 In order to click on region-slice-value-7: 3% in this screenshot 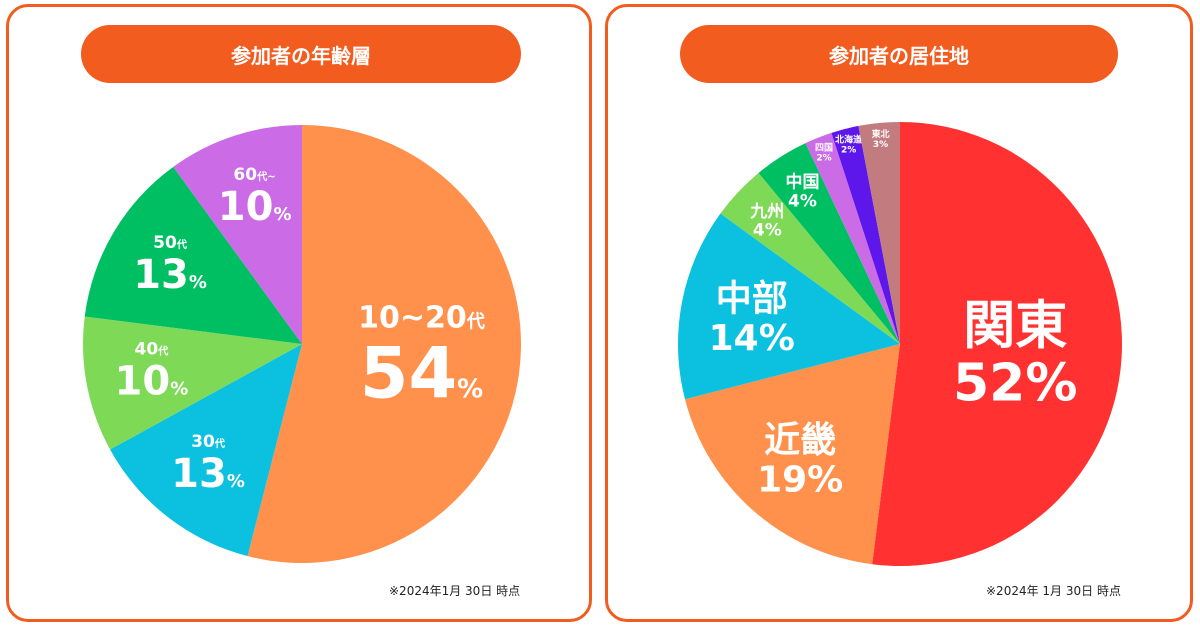, I will do `click(880, 145)`.